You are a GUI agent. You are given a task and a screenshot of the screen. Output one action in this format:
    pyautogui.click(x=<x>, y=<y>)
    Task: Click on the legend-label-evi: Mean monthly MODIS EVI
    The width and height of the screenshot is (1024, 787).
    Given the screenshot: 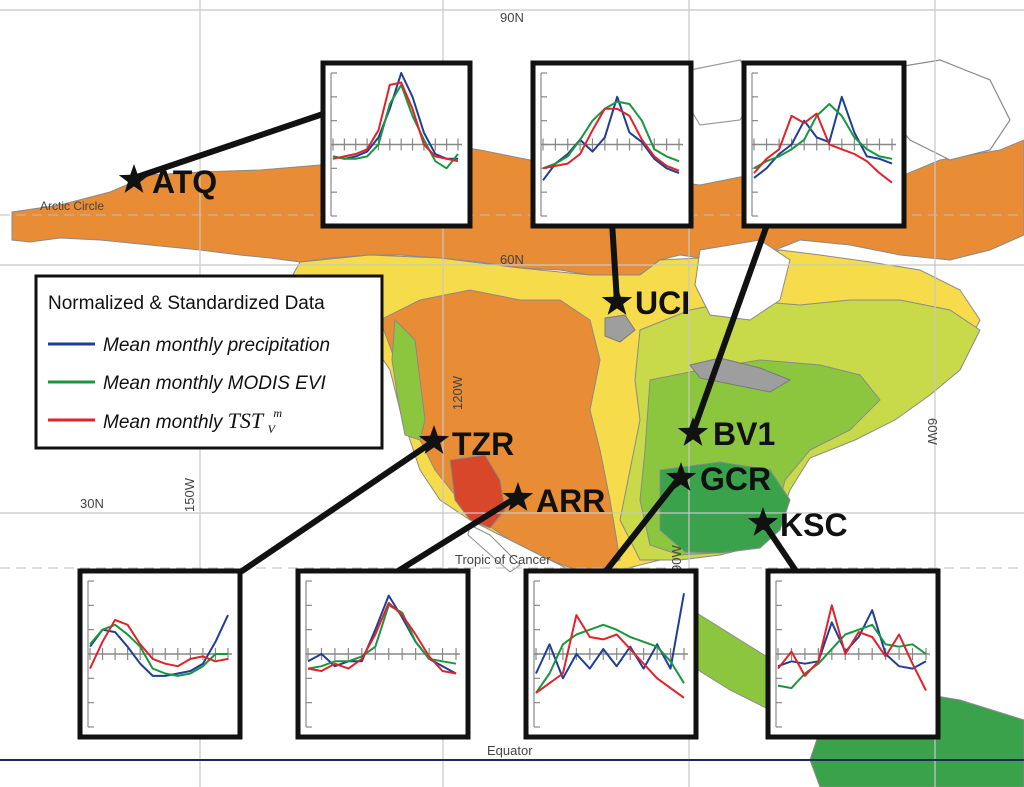 What is the action you would take?
    pyautogui.click(x=215, y=383)
    